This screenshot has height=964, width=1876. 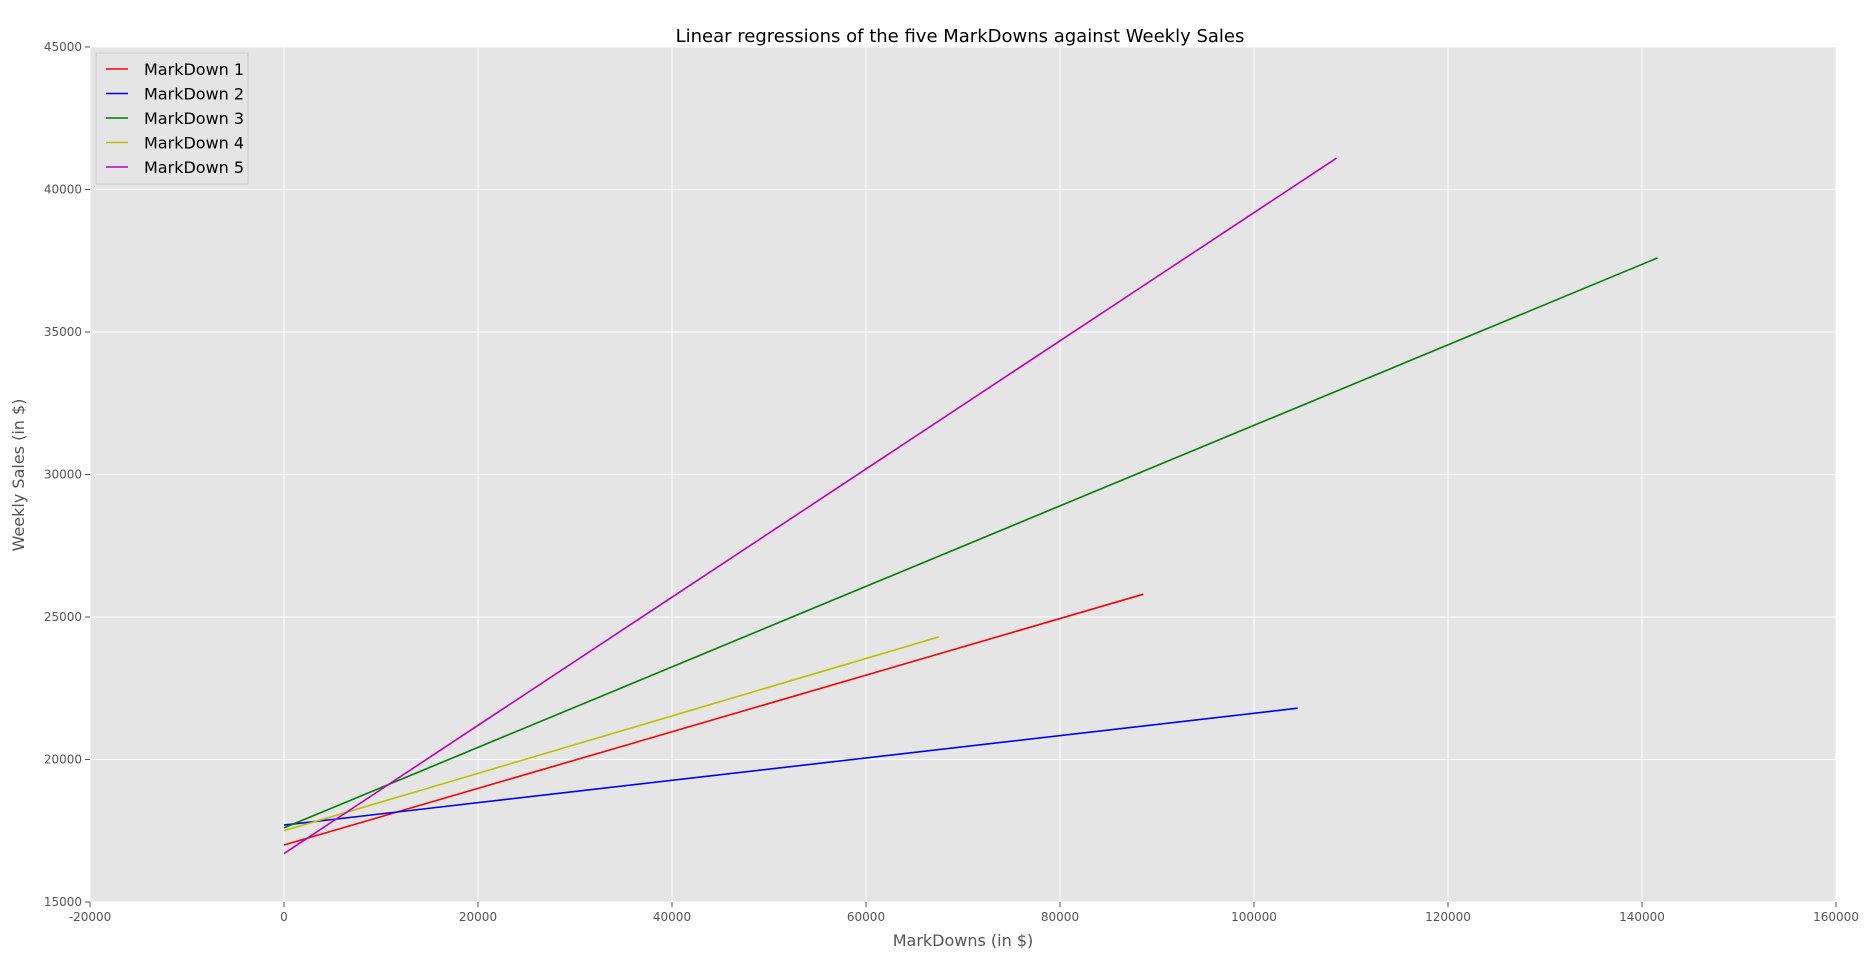 What do you see at coordinates (63, 332) in the screenshot?
I see `y-tick-label: 35000` at bounding box center [63, 332].